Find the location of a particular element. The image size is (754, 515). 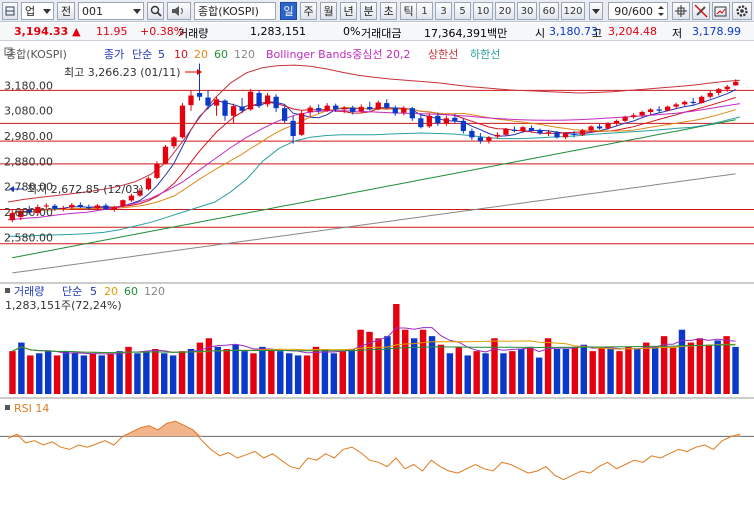

open-value: 3,180.73 is located at coordinates (573, 31).